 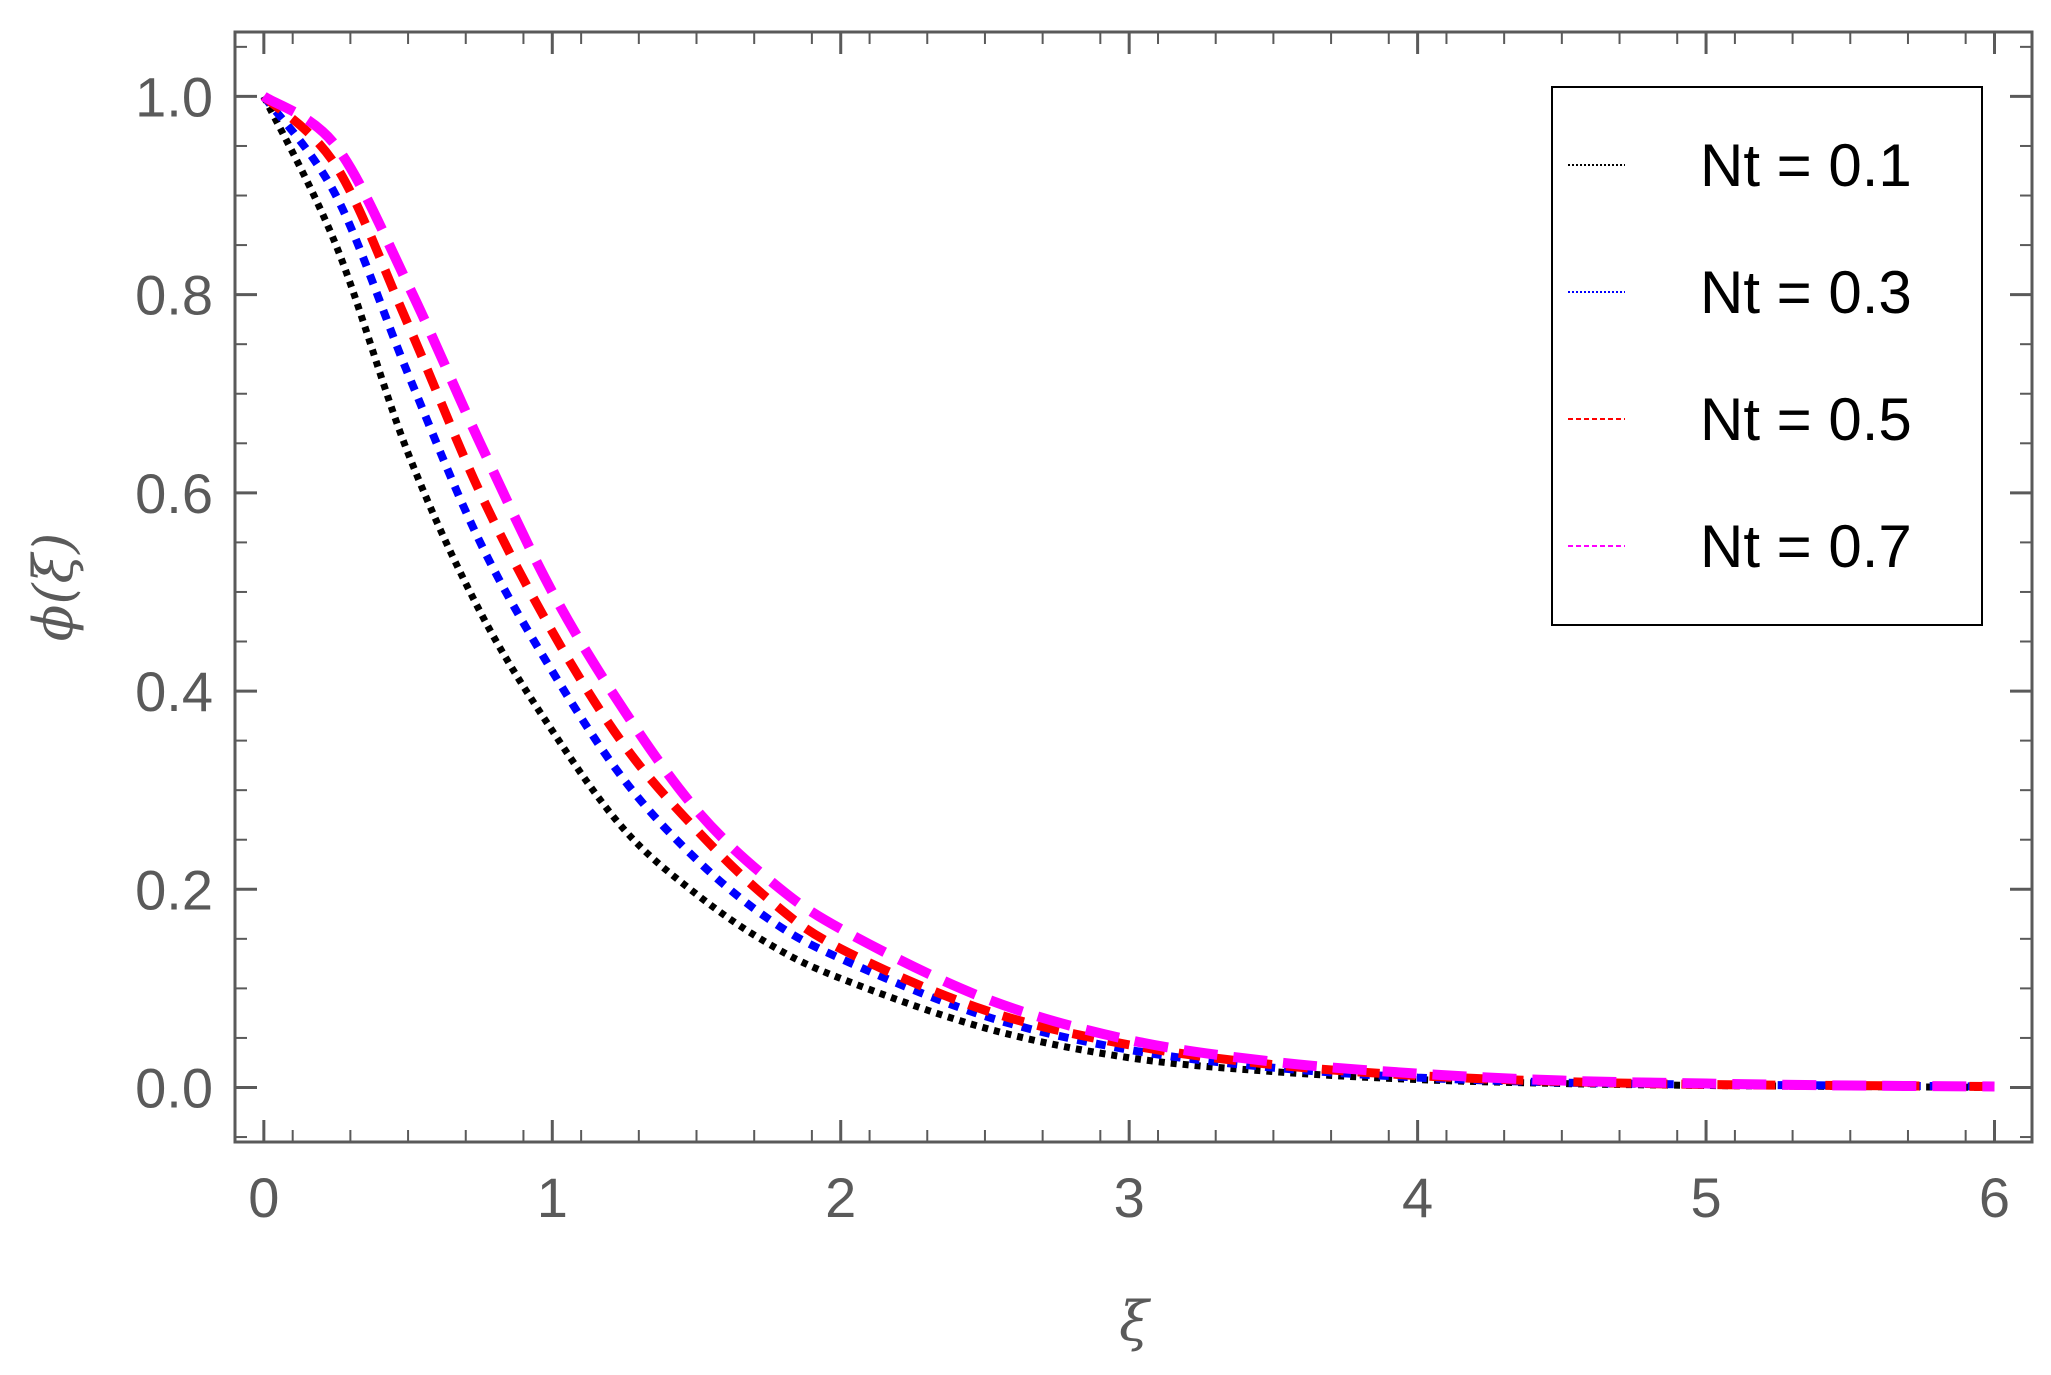 What do you see at coordinates (1740, 356) in the screenshot?
I see `legend-items: Nt = 0.1 Nt = 0.3 Nt = 0.5 Nt = 0.7` at bounding box center [1740, 356].